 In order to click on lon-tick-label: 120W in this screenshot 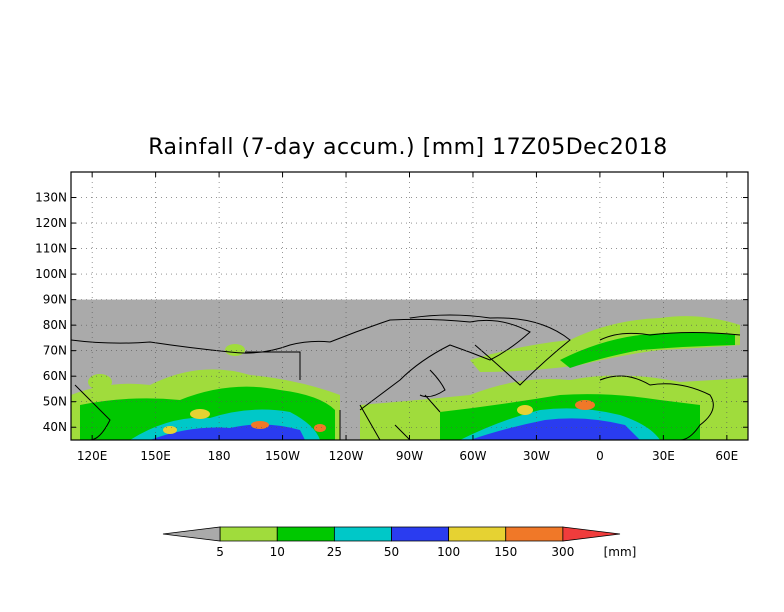, I will do `click(346, 456)`.